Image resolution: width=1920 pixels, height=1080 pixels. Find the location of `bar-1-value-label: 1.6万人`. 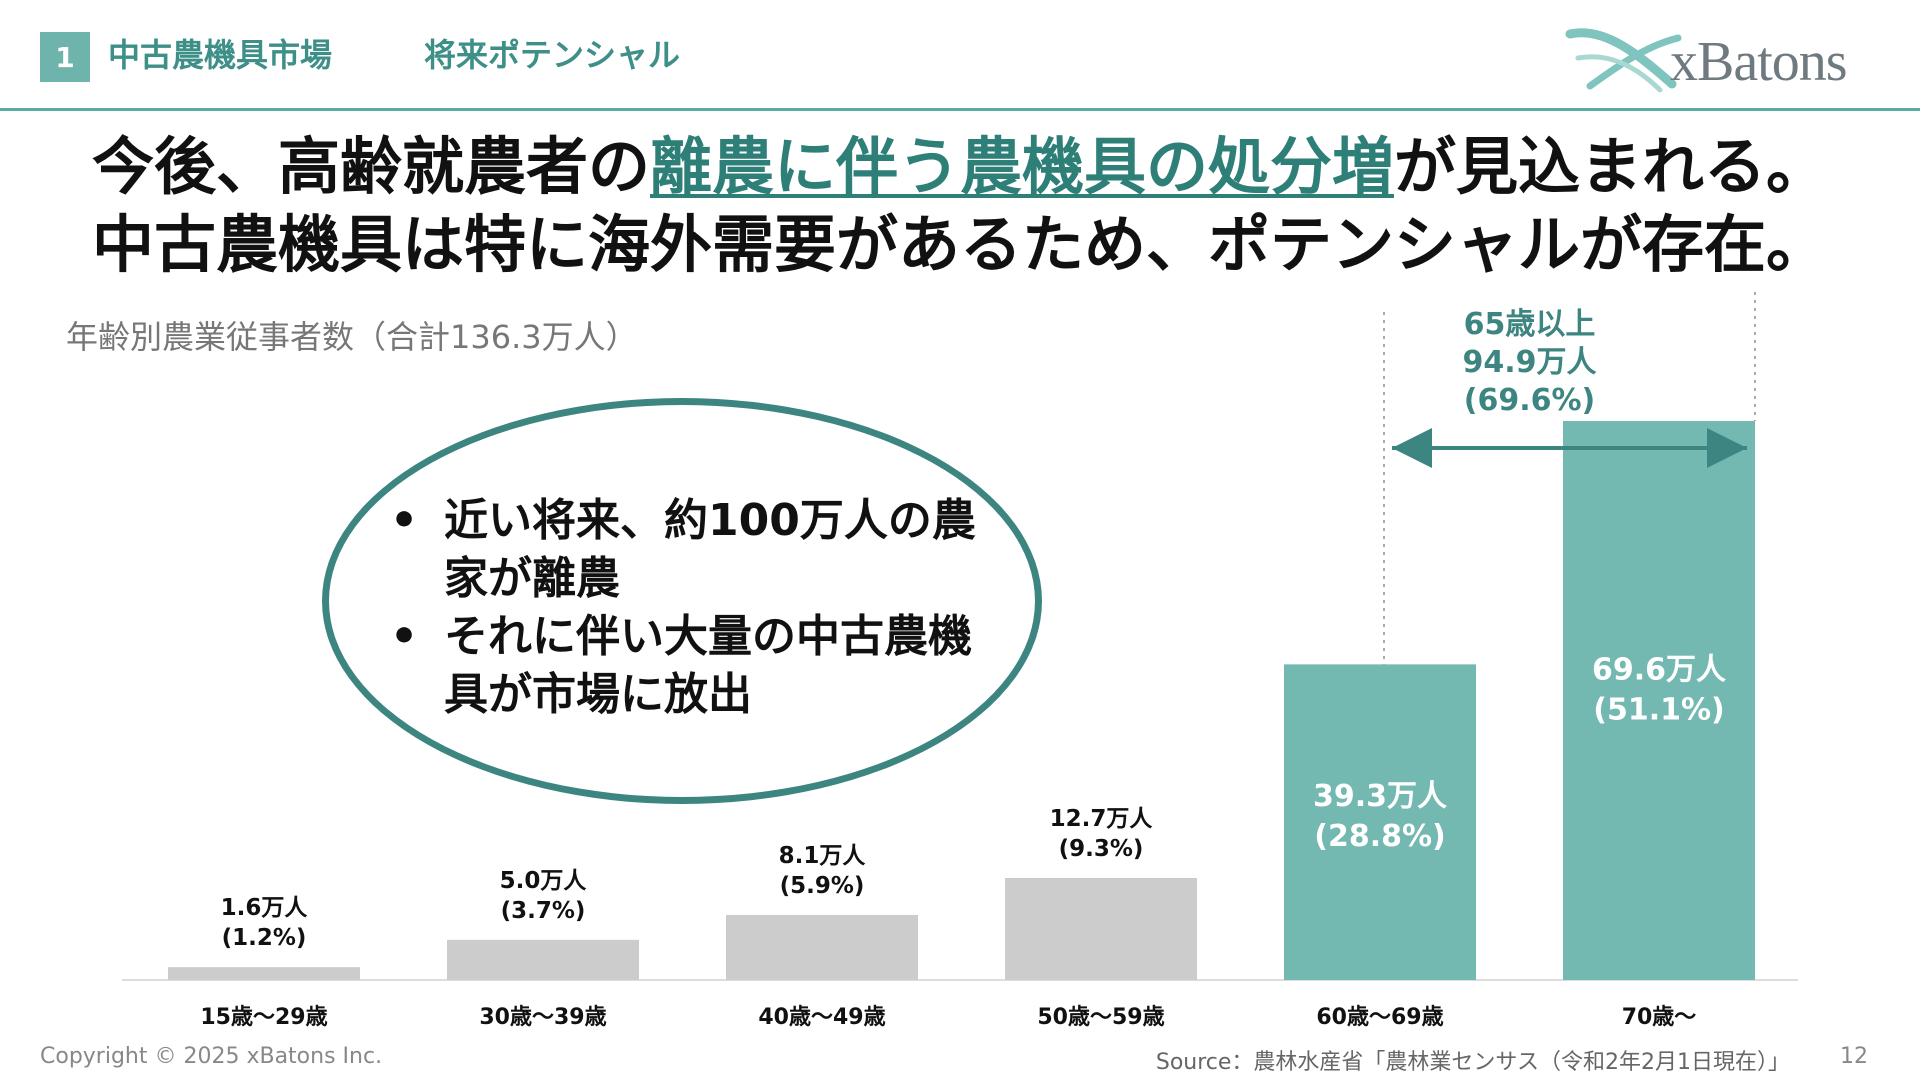

bar-1-value-label: 1.6万人 is located at coordinates (265, 908).